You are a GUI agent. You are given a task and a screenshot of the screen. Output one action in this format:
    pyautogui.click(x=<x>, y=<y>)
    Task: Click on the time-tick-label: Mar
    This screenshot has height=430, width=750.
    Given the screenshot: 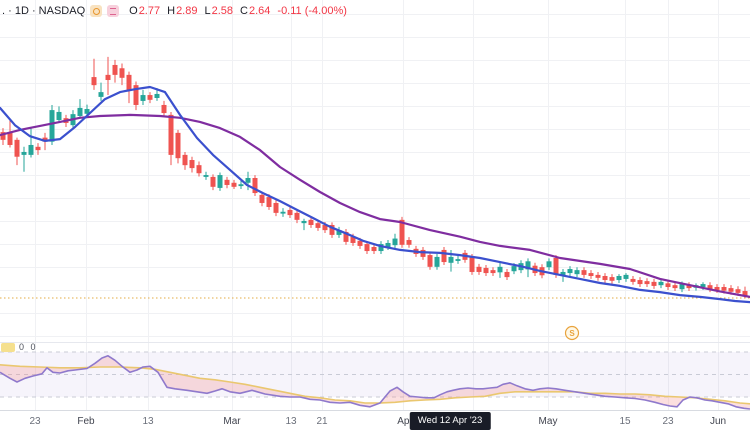 What is the action you would take?
    pyautogui.click(x=232, y=421)
    